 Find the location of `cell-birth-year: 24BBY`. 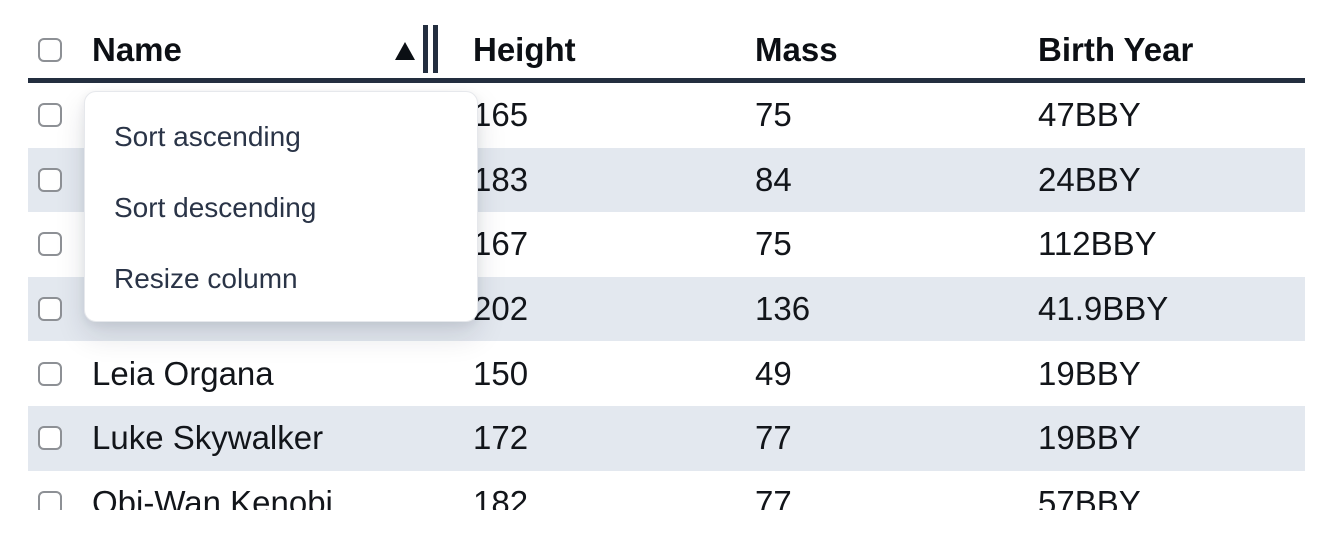

cell-birth-year: 24BBY is located at coordinates (1089, 179).